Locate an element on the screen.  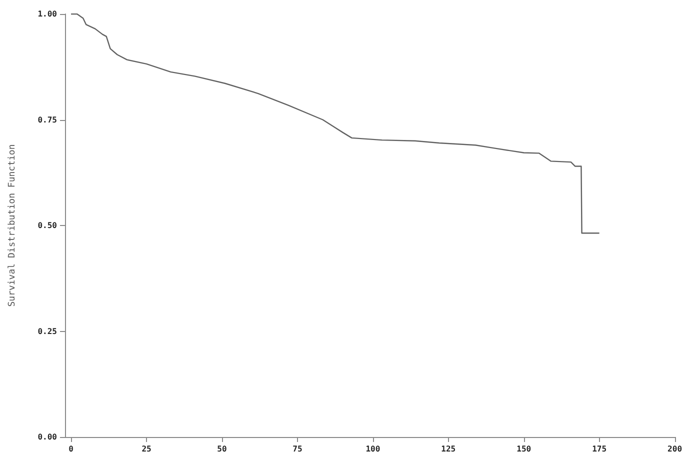
x-tick-label: 175 is located at coordinates (599, 449).